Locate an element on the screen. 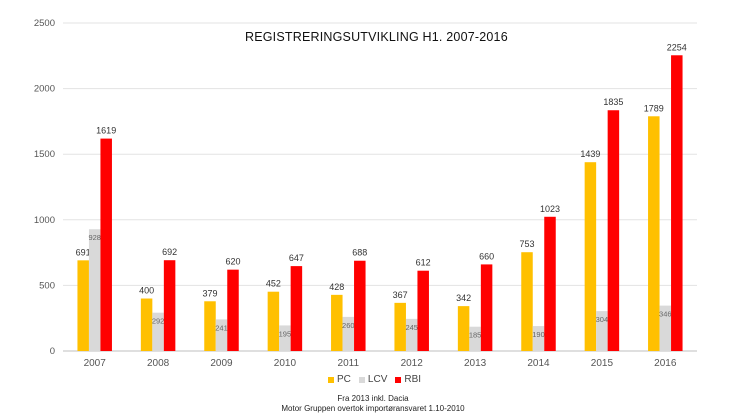 The image size is (746, 419). legend-item-pc: PC is located at coordinates (339, 379).